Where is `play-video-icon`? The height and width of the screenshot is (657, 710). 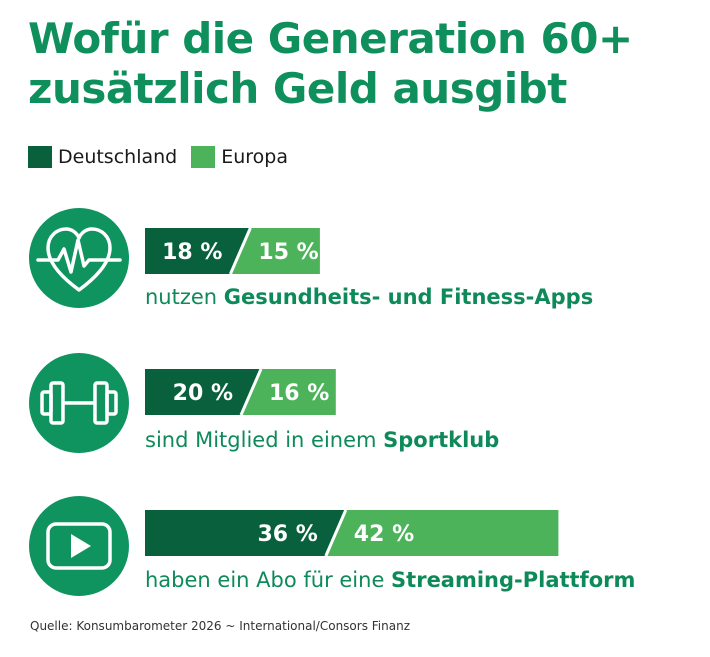
play-video-icon is located at coordinates (79, 546).